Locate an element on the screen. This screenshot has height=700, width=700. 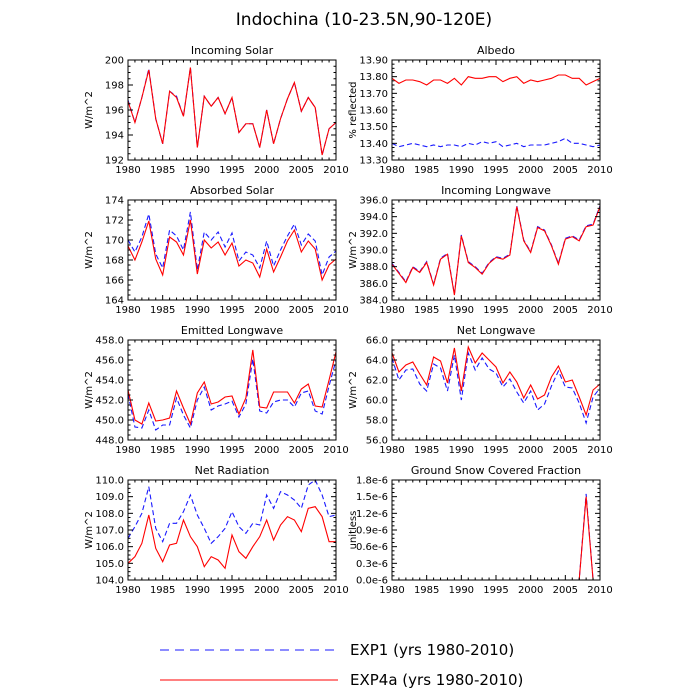
y-tick-label: 170 is located at coordinates (114, 241).